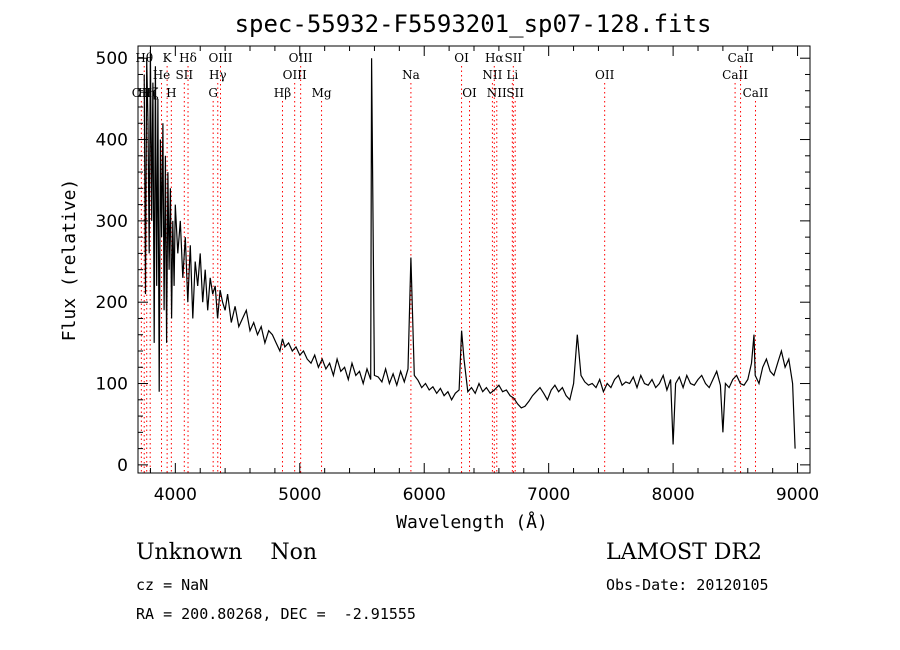 The image size is (900, 650). Describe the element at coordinates (162, 75) in the screenshot. I see `line-label: He` at that location.